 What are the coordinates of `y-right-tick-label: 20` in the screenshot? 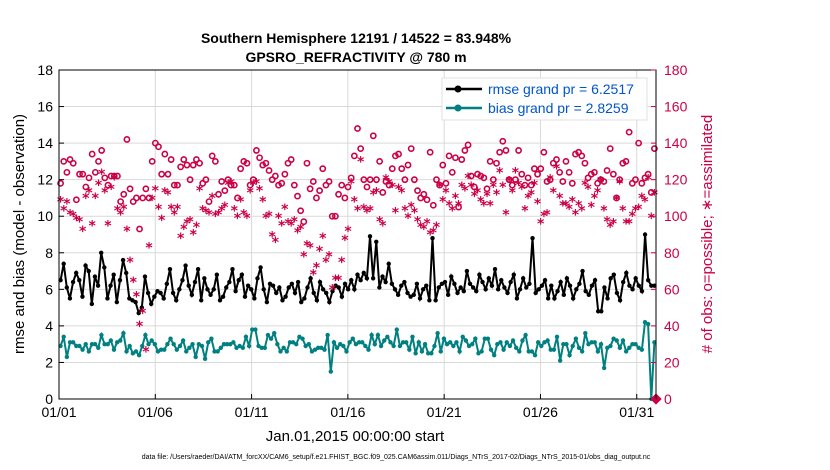 It's located at (672, 362).